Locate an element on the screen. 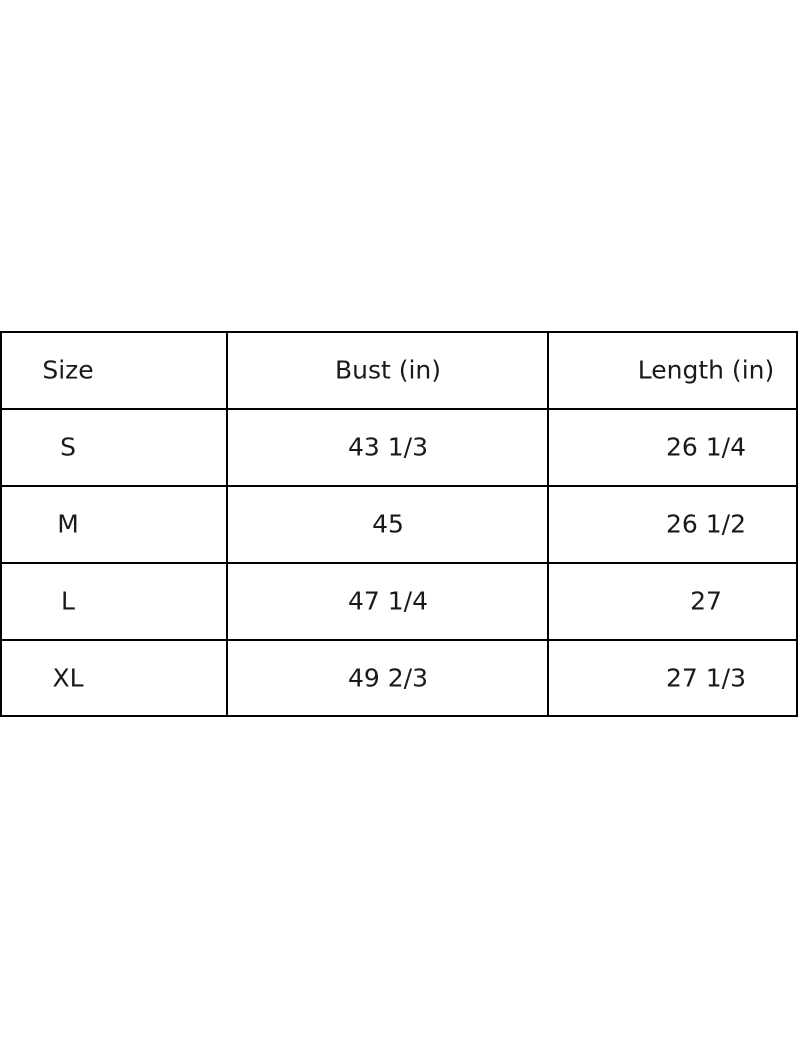  table-row: S 43 1/3 26 1/4 is located at coordinates (400, 446).